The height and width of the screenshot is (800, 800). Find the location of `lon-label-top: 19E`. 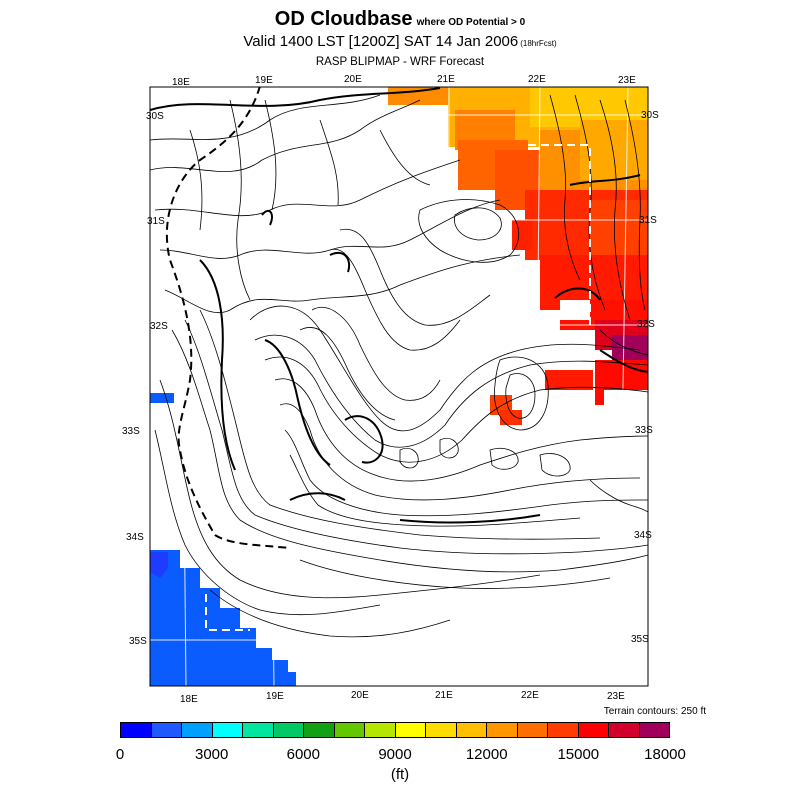

lon-label-top: 19E is located at coordinates (264, 80).